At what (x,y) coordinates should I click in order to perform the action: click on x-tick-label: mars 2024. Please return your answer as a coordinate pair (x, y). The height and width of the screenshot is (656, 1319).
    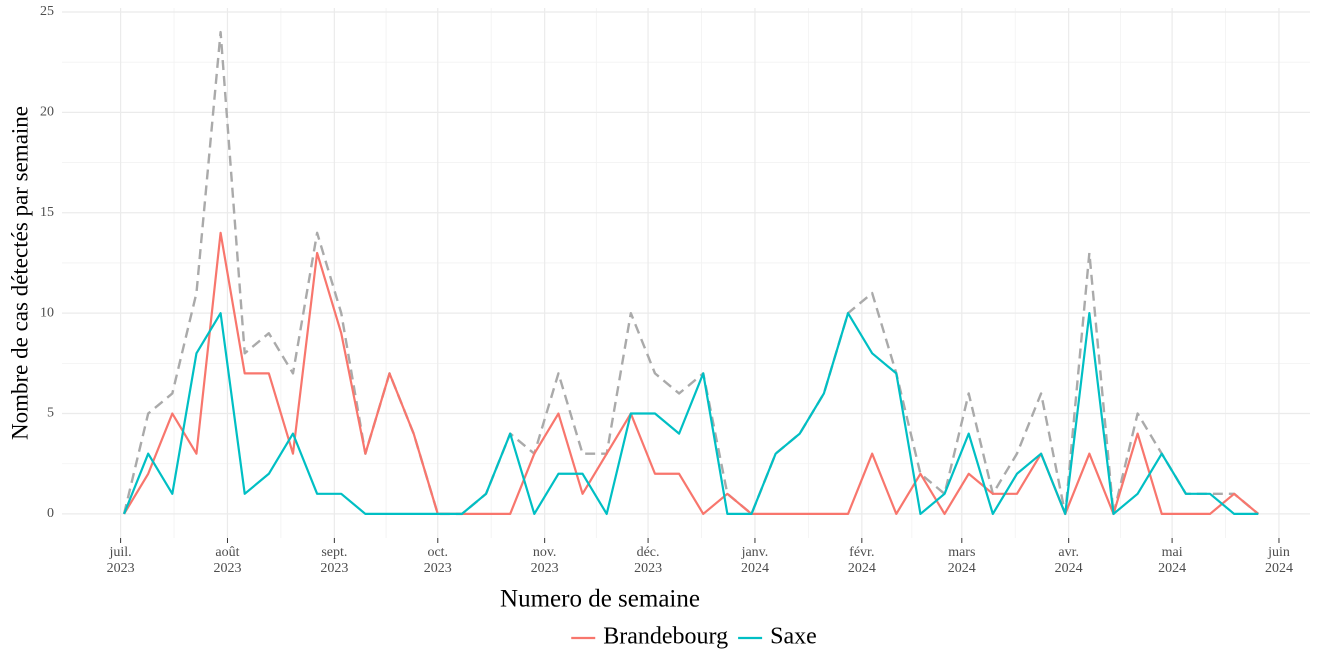
    Looking at the image, I should click on (961, 560).